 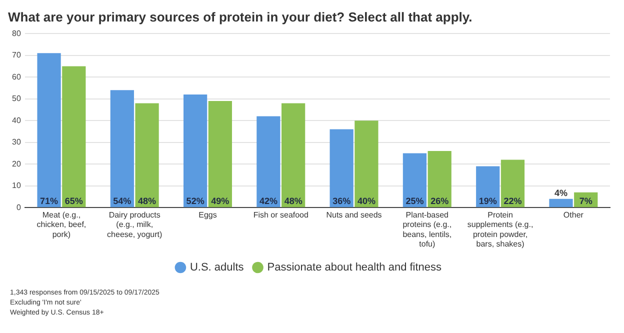 I want to click on x-tick-label: Eggs, so click(x=207, y=215).